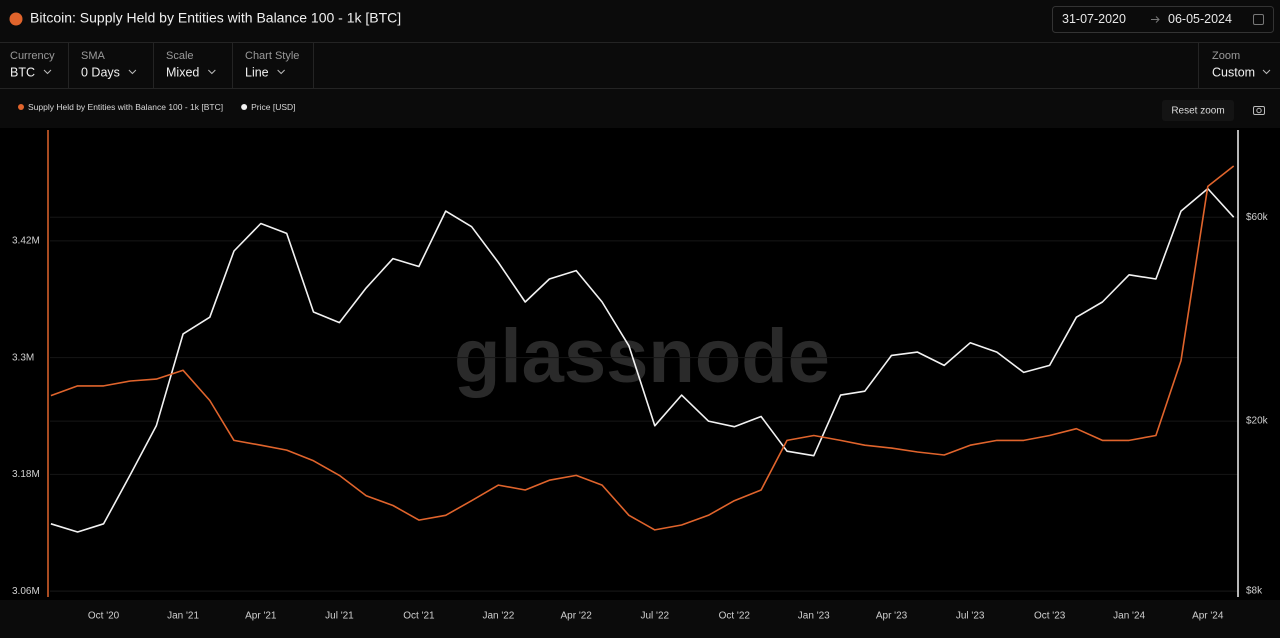  What do you see at coordinates (1163, 19) in the screenshot?
I see `date-range` at bounding box center [1163, 19].